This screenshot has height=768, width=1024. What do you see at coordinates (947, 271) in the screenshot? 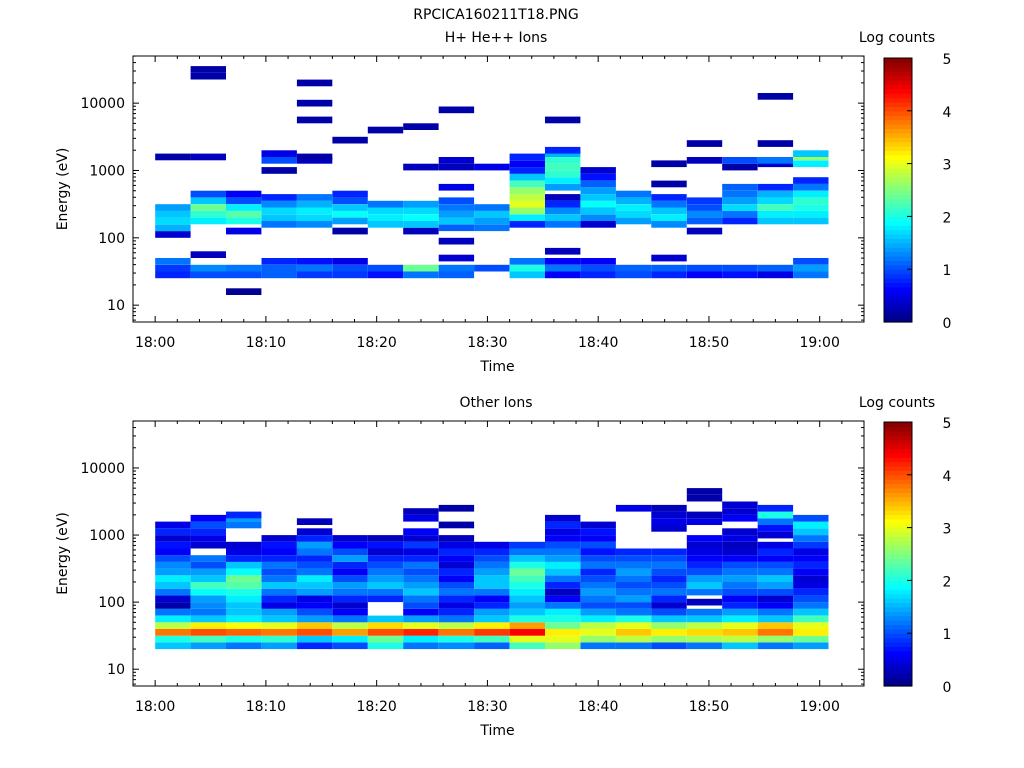
I see `colorbar-tick-label: 1` at bounding box center [947, 271].